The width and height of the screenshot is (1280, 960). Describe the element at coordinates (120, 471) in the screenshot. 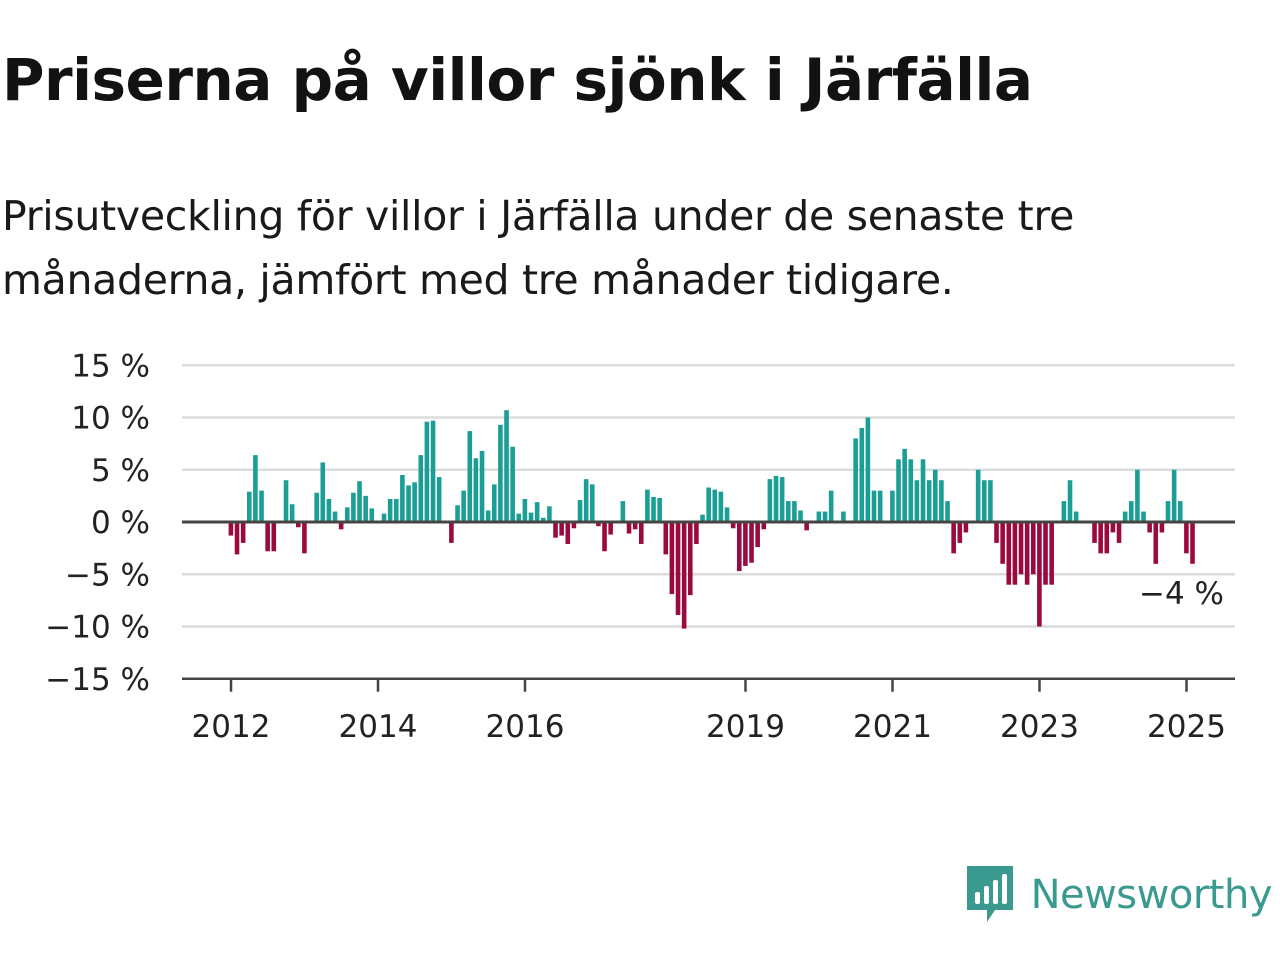

I see `y-tick-label: 5 %` at that location.